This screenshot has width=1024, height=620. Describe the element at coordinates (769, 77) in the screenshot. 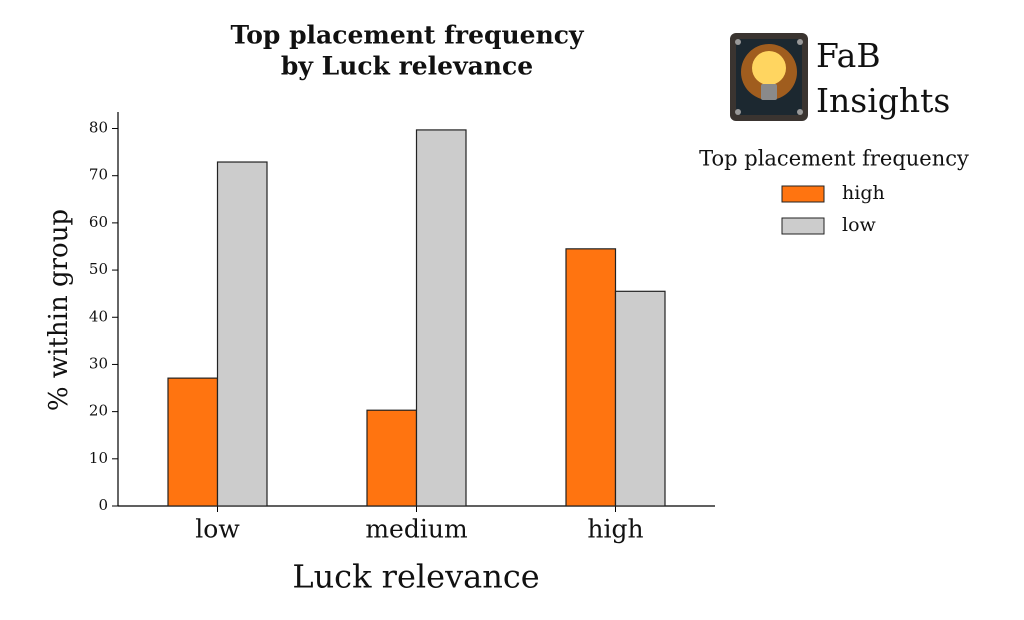

I see `logo-icon` at that location.